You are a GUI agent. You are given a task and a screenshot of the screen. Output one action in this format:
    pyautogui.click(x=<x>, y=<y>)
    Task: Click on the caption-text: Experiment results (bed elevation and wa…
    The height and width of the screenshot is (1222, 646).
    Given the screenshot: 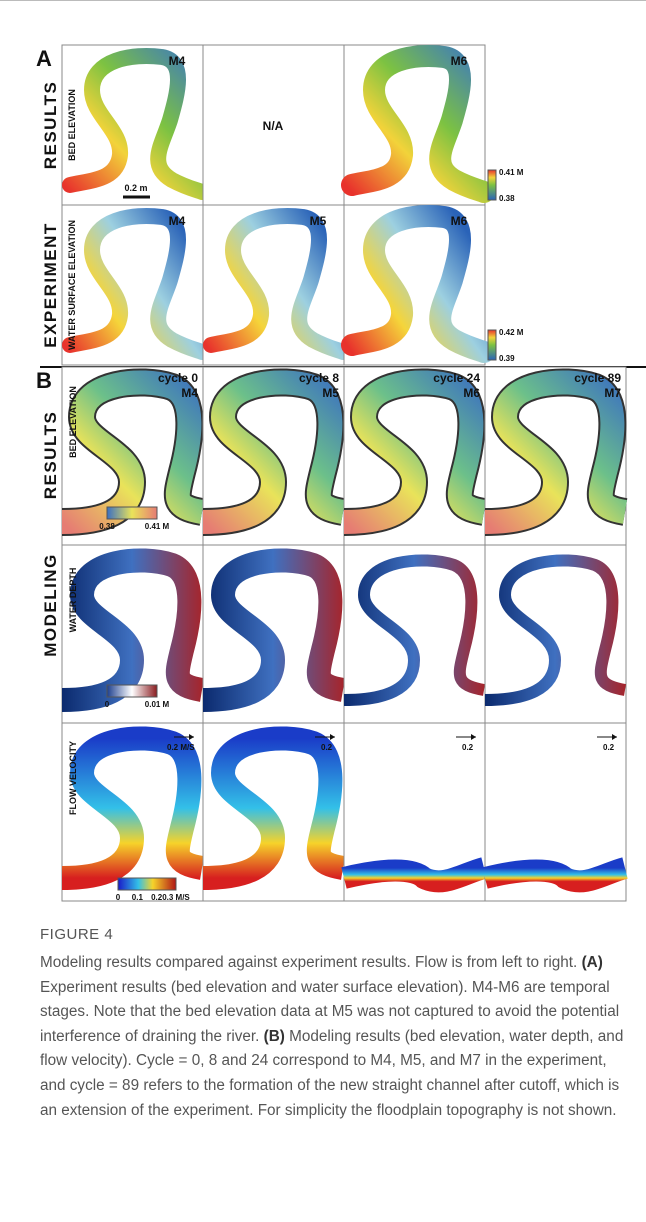 What is the action you would take?
    pyautogui.click(x=330, y=1011)
    